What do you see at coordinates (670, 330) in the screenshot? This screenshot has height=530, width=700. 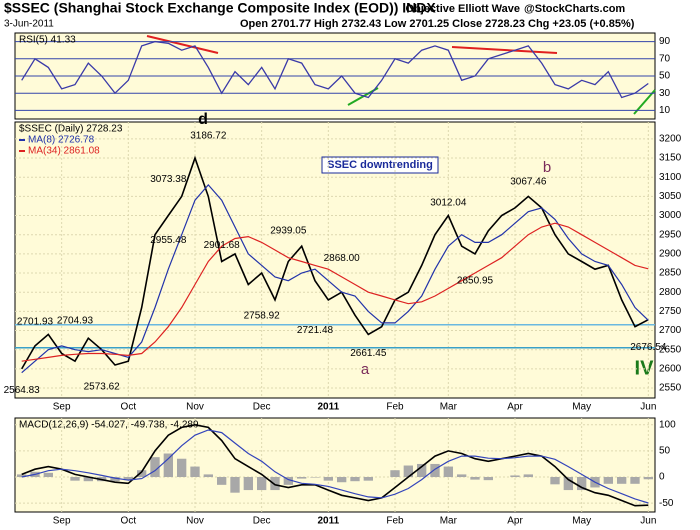 I see `y-tick-label: 2700` at bounding box center [670, 330].